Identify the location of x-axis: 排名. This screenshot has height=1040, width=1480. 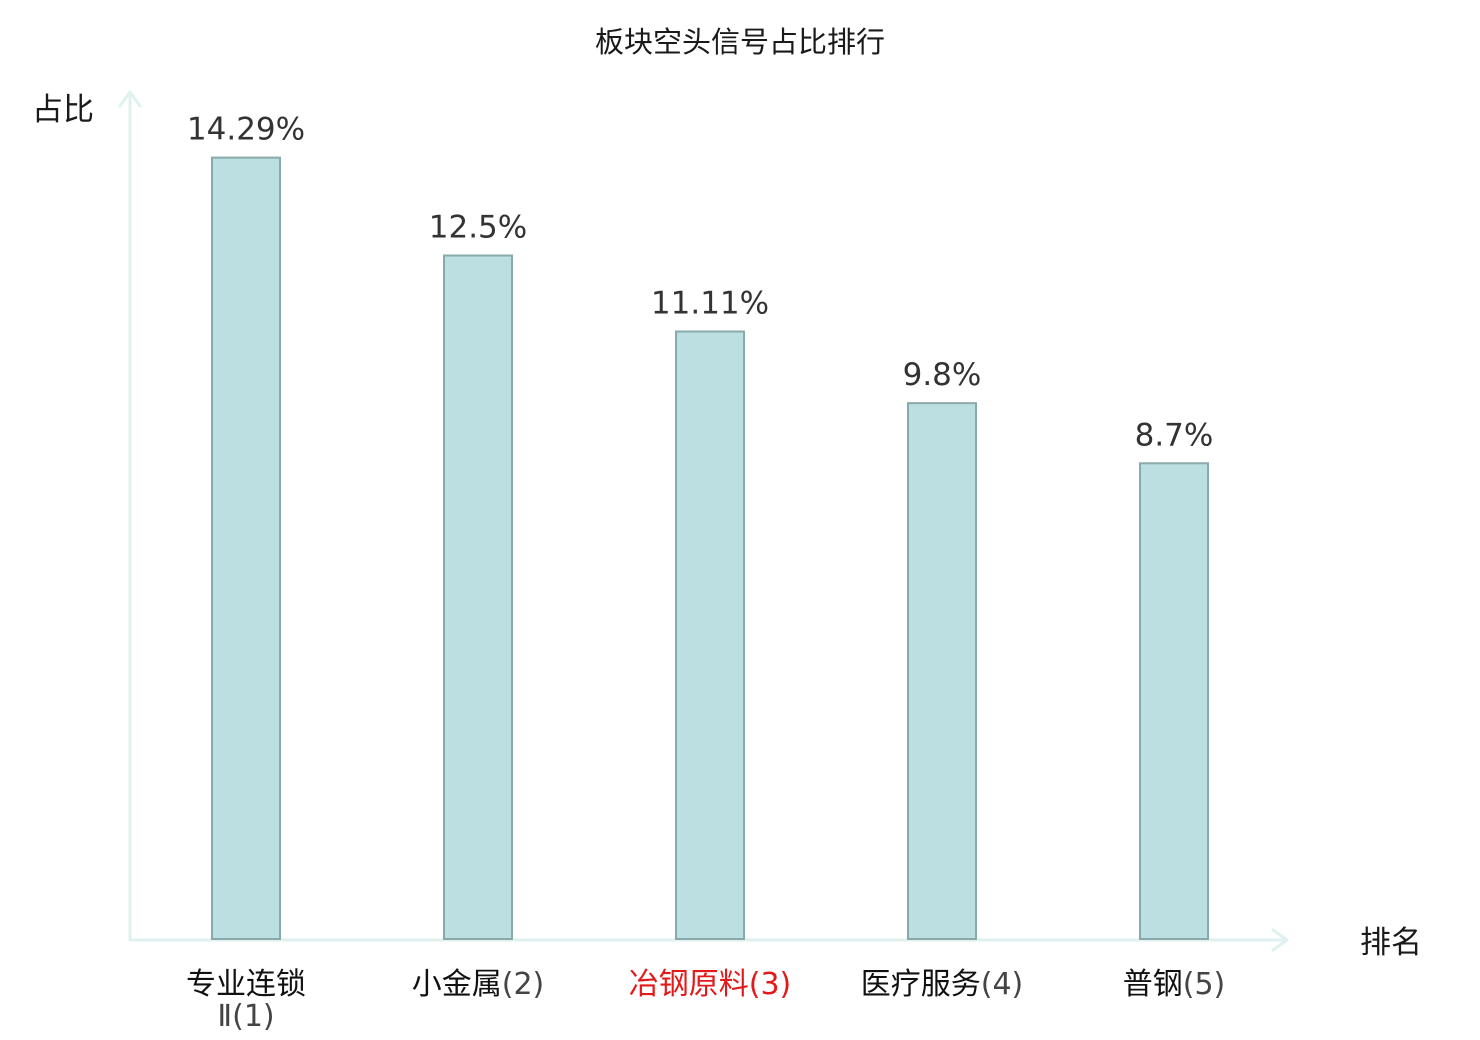
(776, 943).